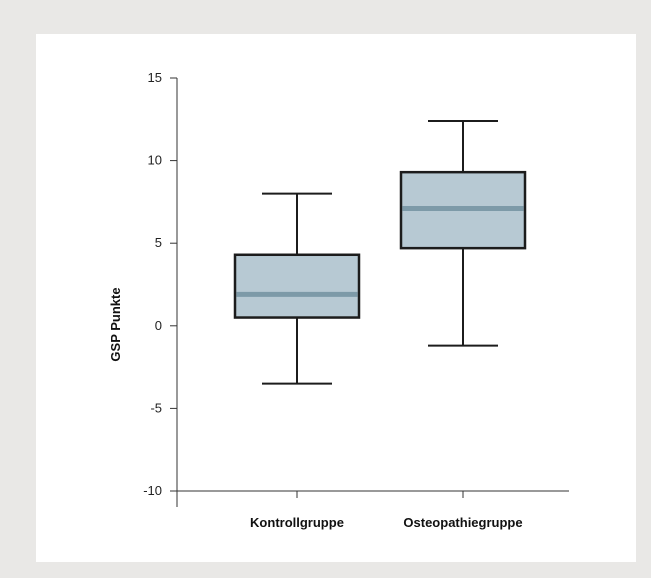  What do you see at coordinates (462, 522) in the screenshot?
I see `x-tick-label: Osteopathiegruppe` at bounding box center [462, 522].